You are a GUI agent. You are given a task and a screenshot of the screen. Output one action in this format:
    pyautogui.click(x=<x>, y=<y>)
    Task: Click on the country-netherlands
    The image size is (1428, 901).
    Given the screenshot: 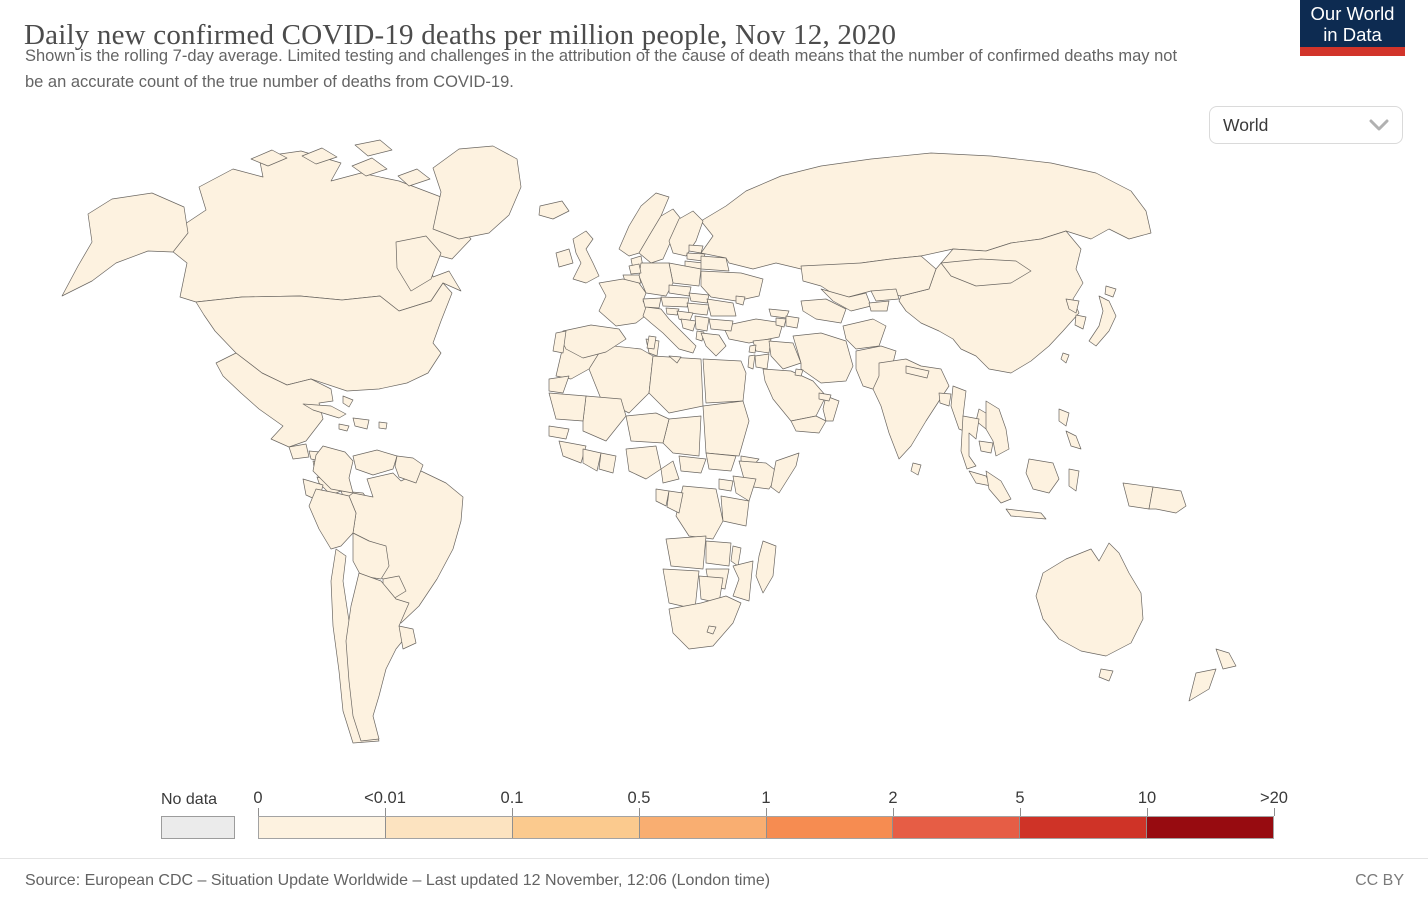 What is the action you would take?
    pyautogui.click(x=635, y=269)
    